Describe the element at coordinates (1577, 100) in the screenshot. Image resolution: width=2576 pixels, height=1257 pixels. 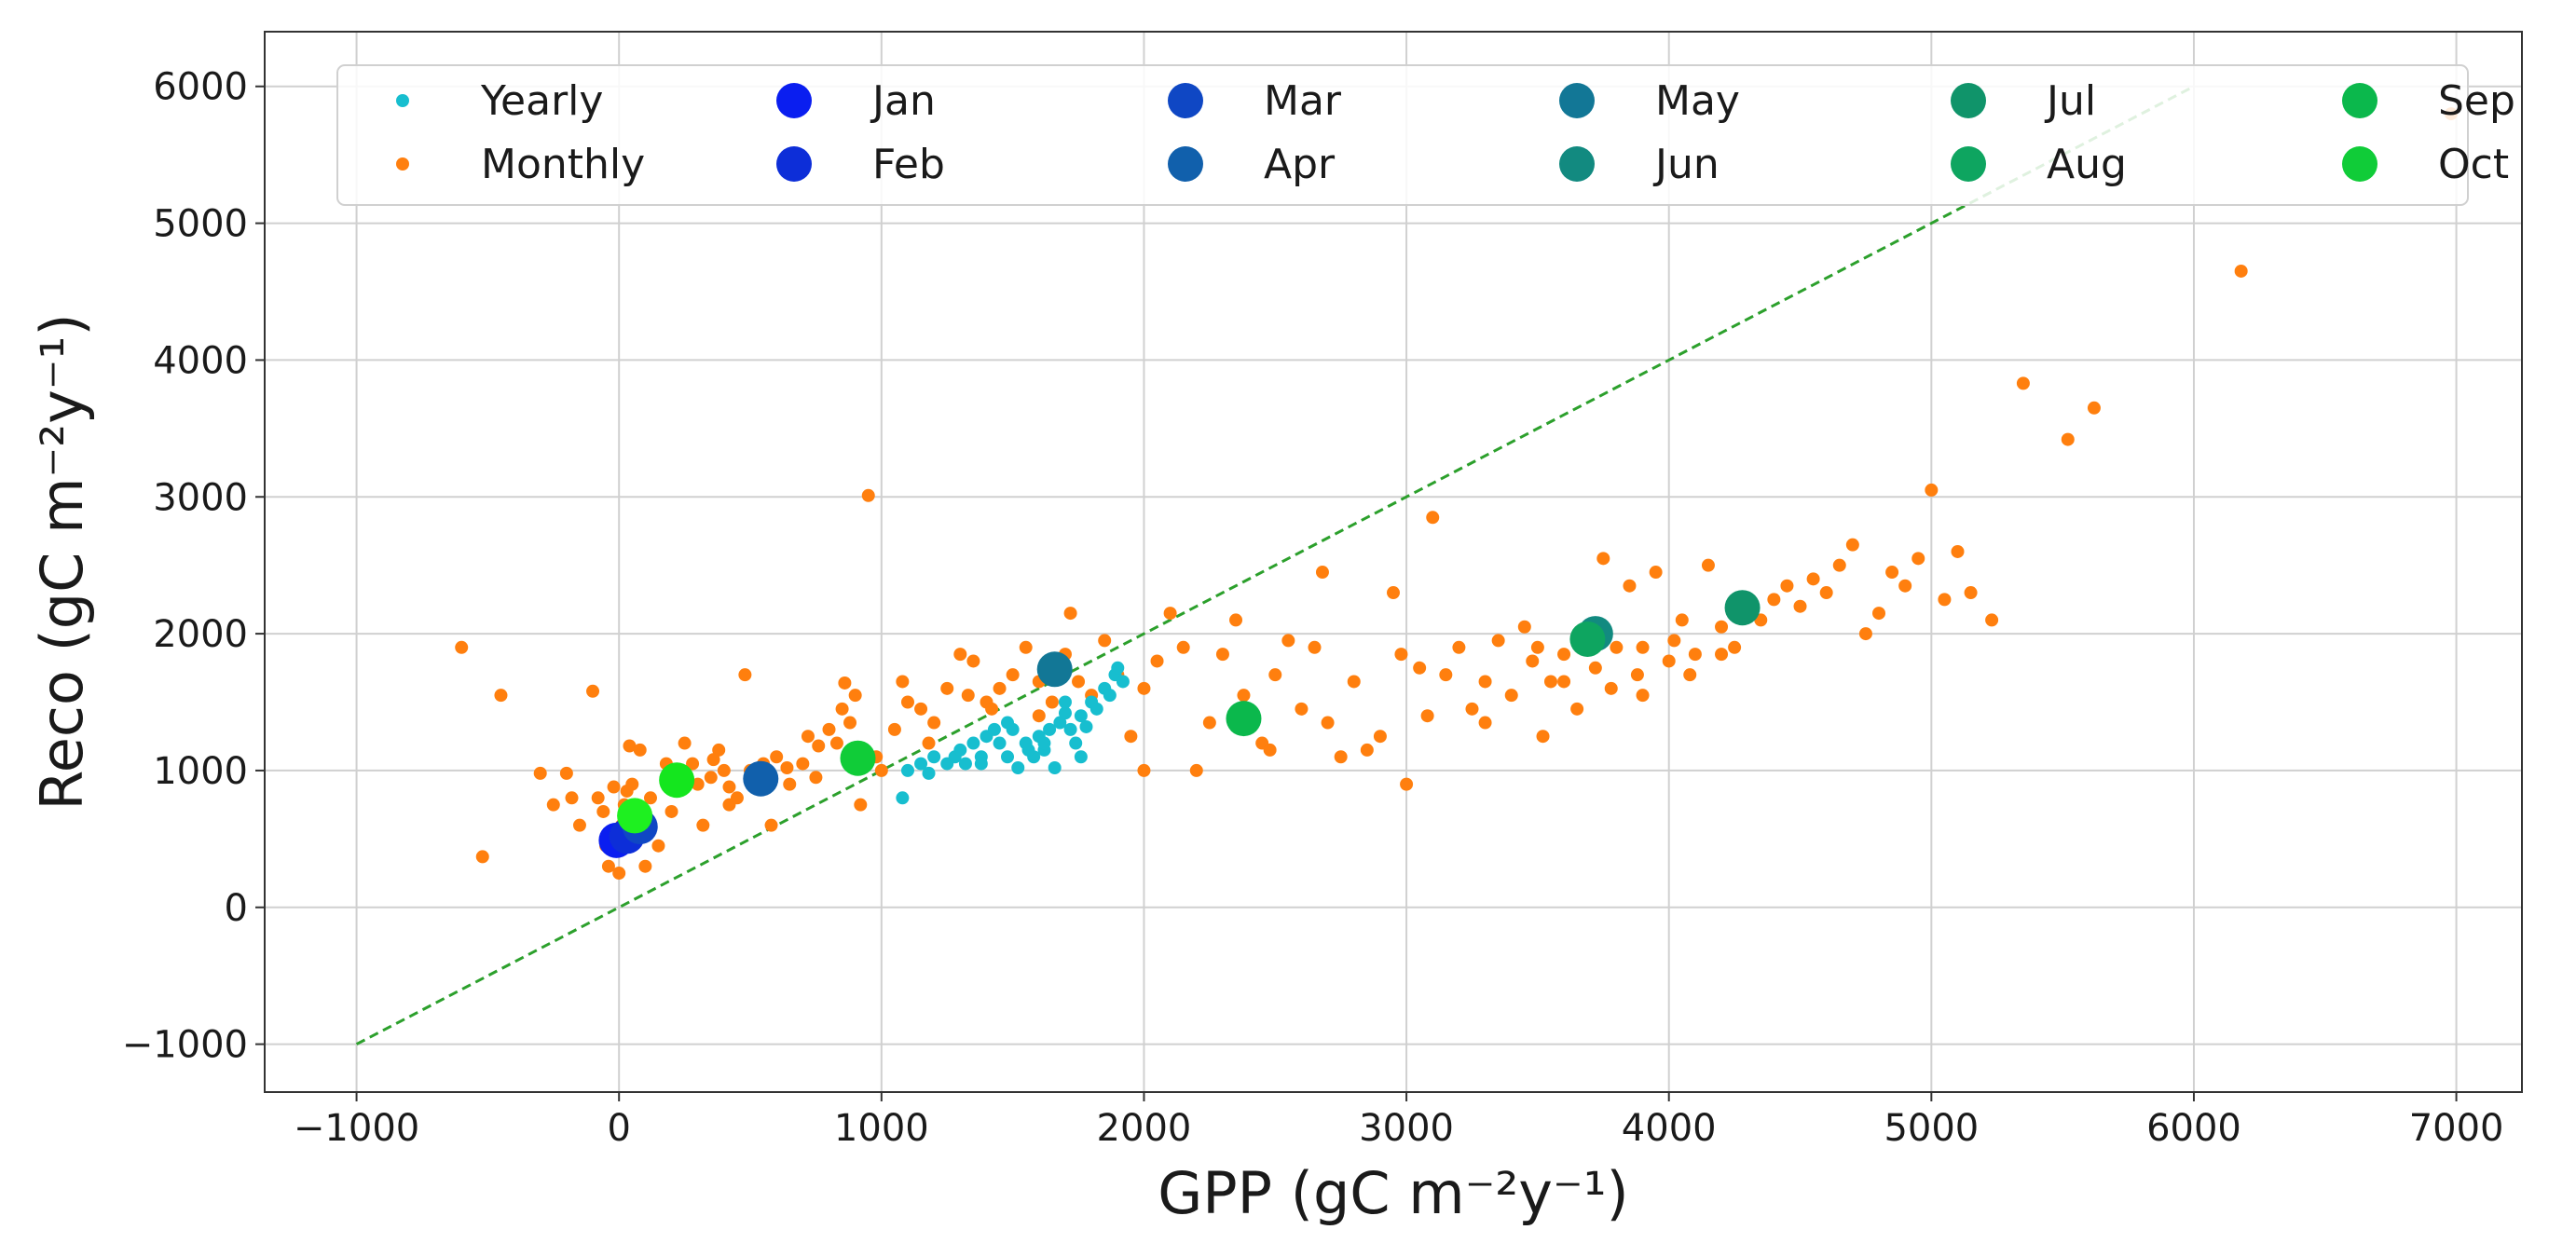
I see `legend-marker-may` at that location.